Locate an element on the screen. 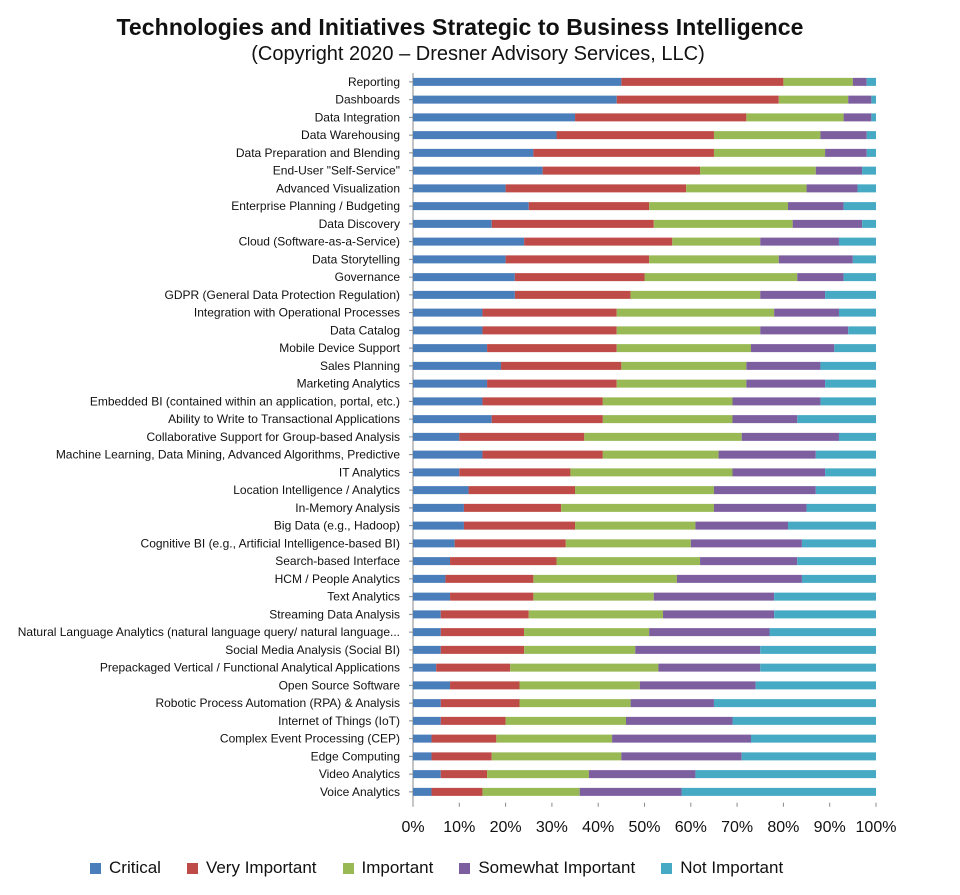 This screenshot has height=895, width=960. category-label: Integration with Operational Processes is located at coordinates (297, 313).